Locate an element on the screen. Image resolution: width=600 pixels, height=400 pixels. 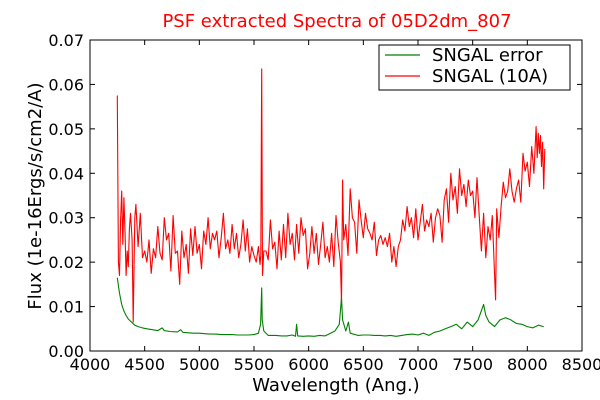
y-tick-label: 0.05 is located at coordinates (66, 129).